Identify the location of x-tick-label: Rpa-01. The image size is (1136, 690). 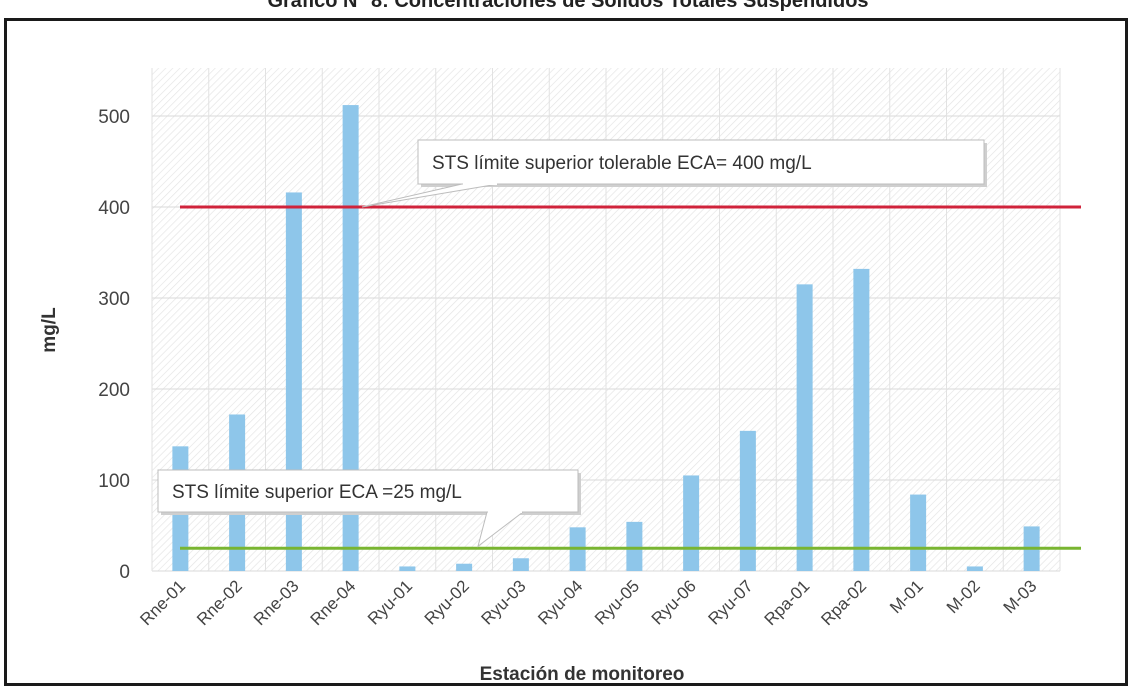
(787, 602).